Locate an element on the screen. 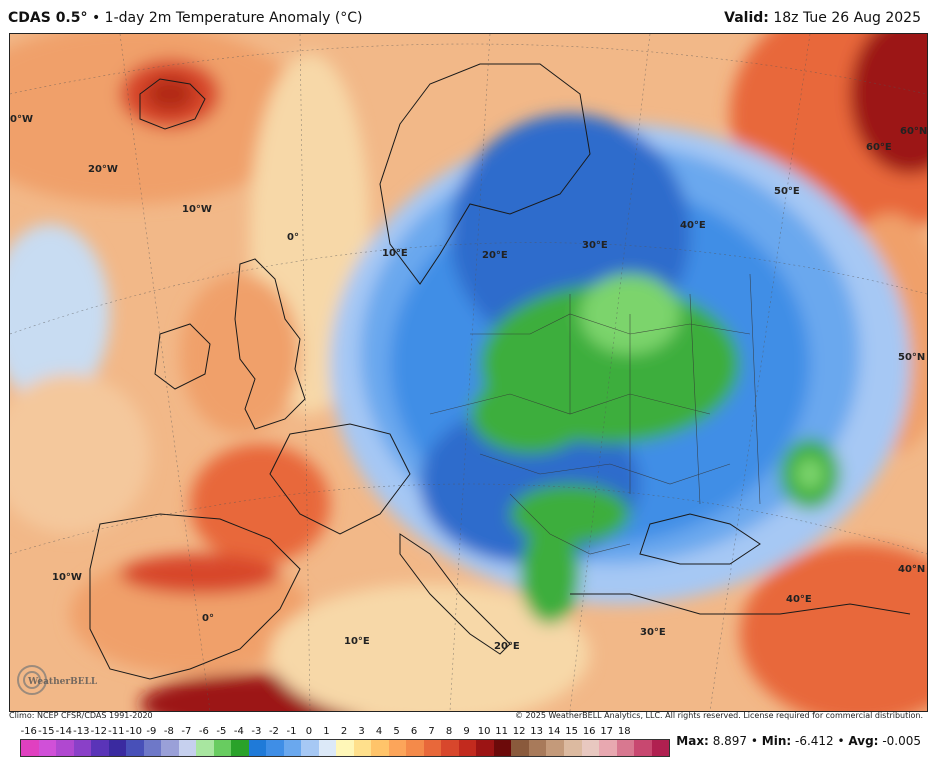  label-40e-south: 40°E is located at coordinates (799, 599).